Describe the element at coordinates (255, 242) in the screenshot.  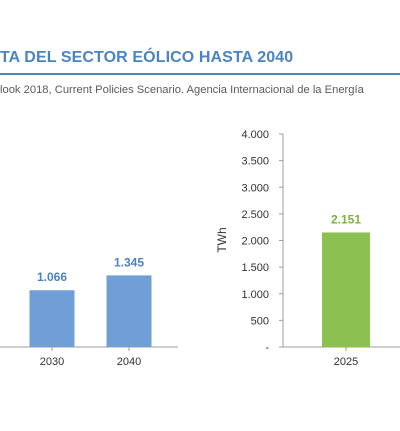
I see `right-y-tick-label: 2.000` at that location.